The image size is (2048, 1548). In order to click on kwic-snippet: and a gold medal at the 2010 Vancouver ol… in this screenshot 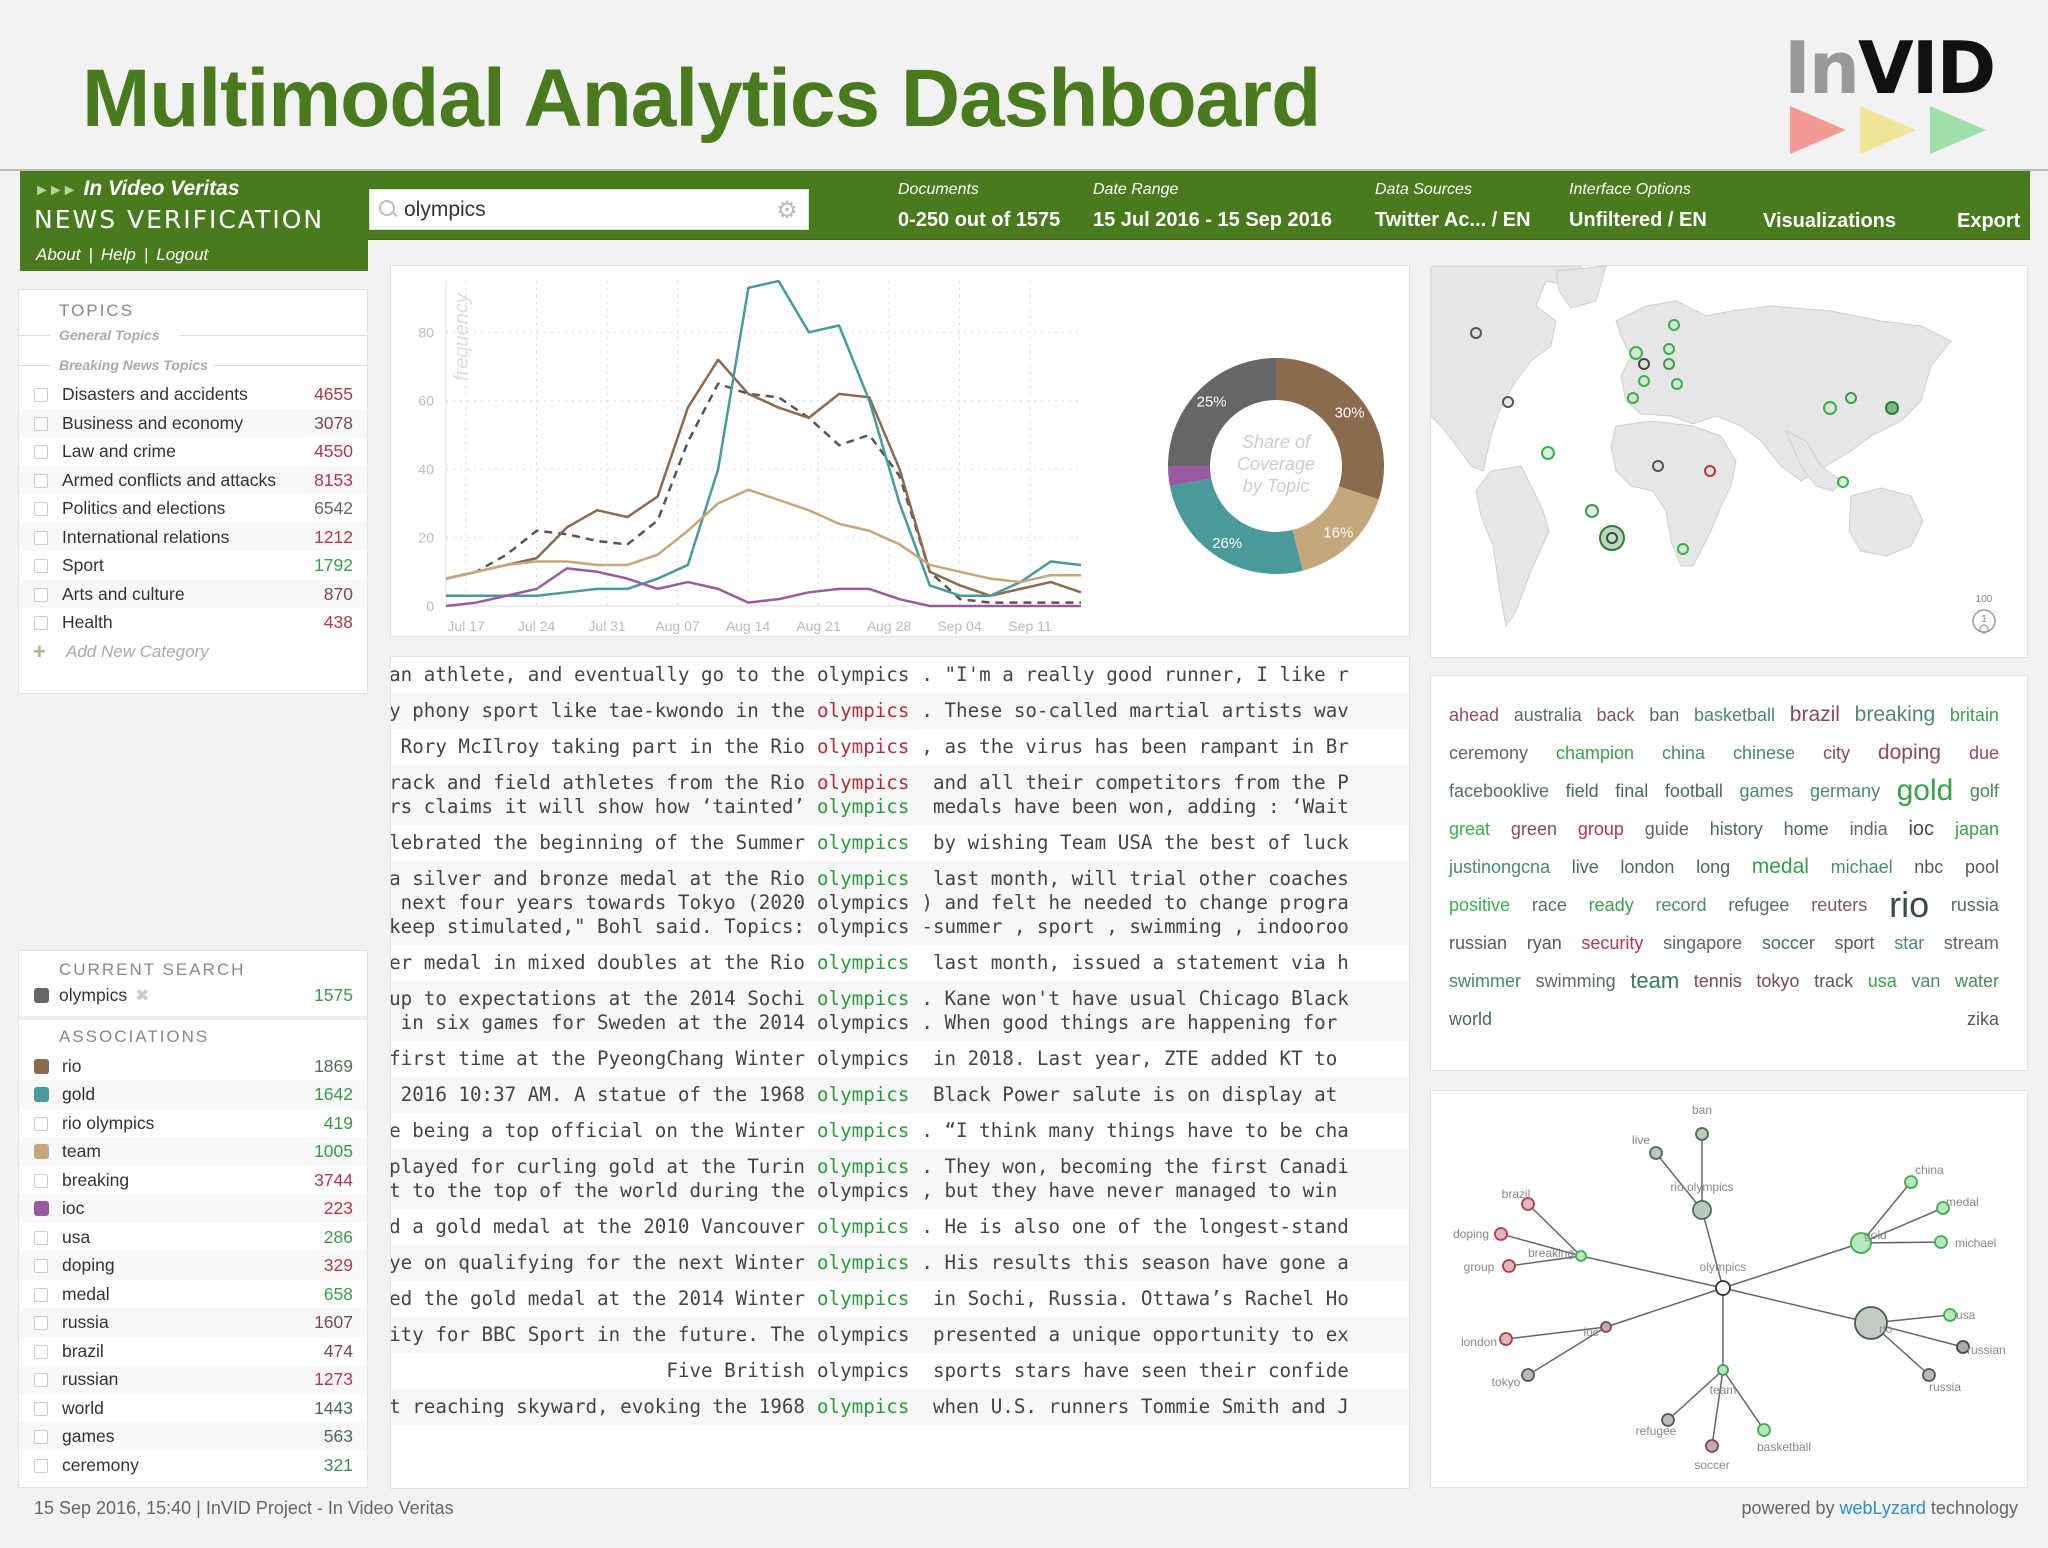, I will do `click(900, 1227)`.